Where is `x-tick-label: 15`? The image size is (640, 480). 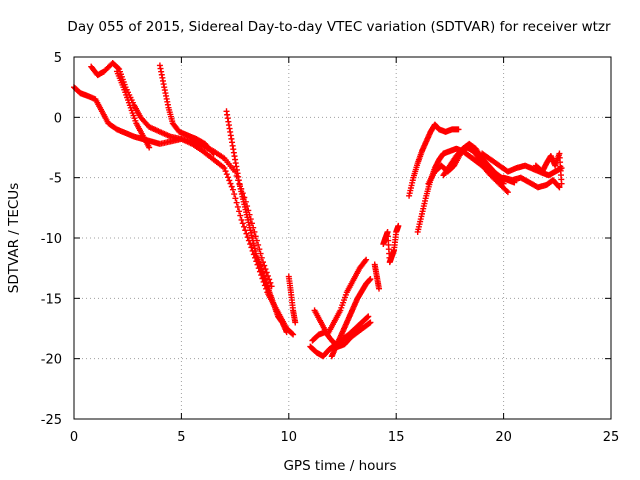
x-tick-label: 15 is located at coordinates (396, 437).